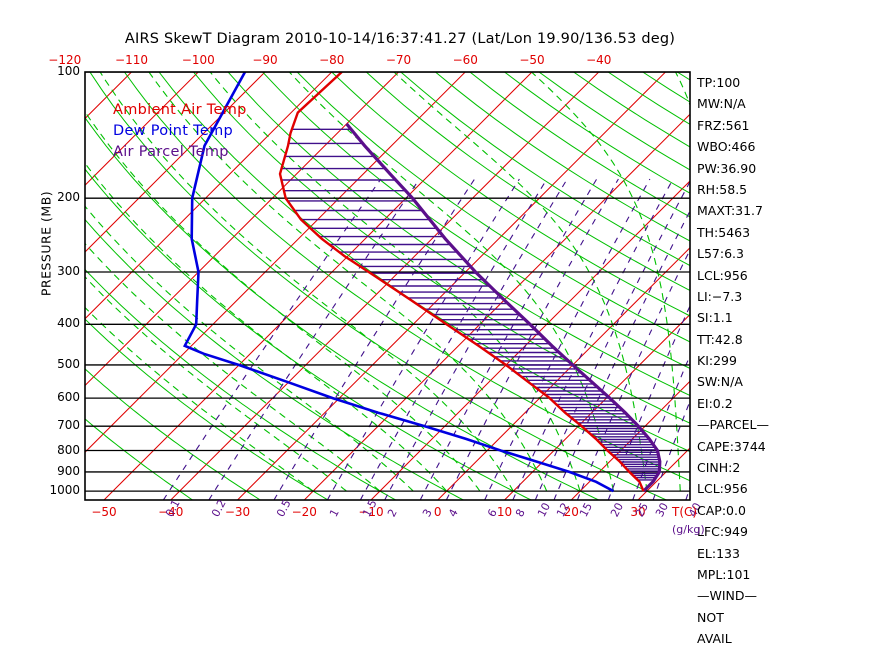 The width and height of the screenshot is (870, 650). I want to click on top-temp-tick-4: −80, so click(332, 60).